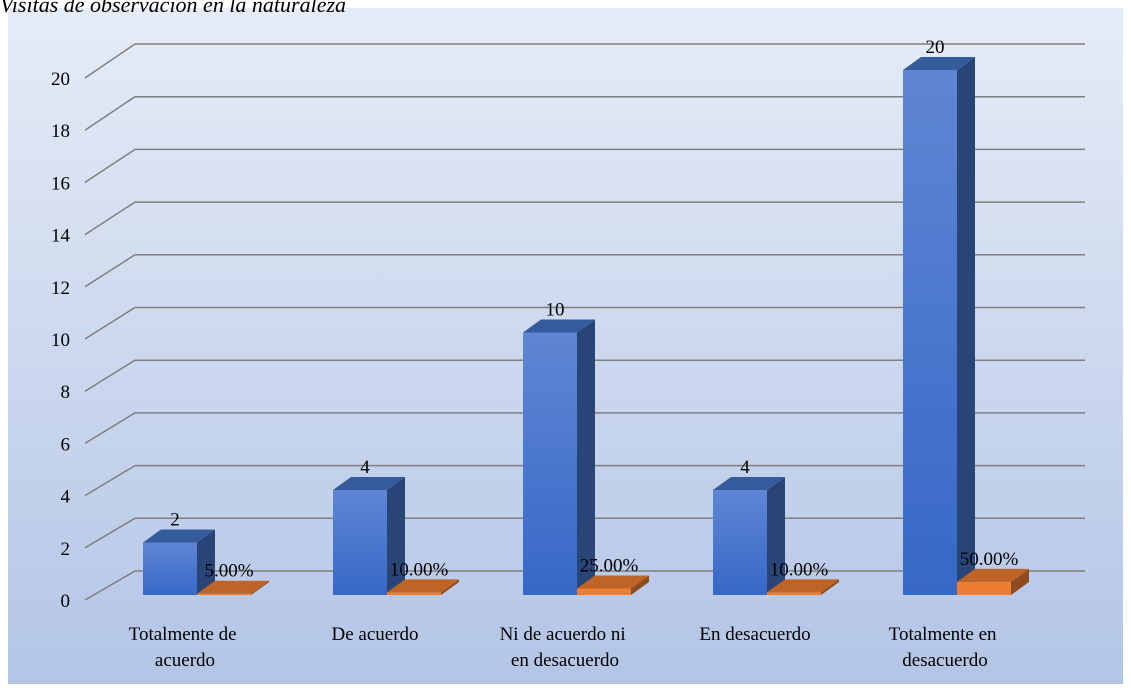 The image size is (1131, 688). What do you see at coordinates (60, 340) in the screenshot?
I see `y-tick-label: 10` at bounding box center [60, 340].